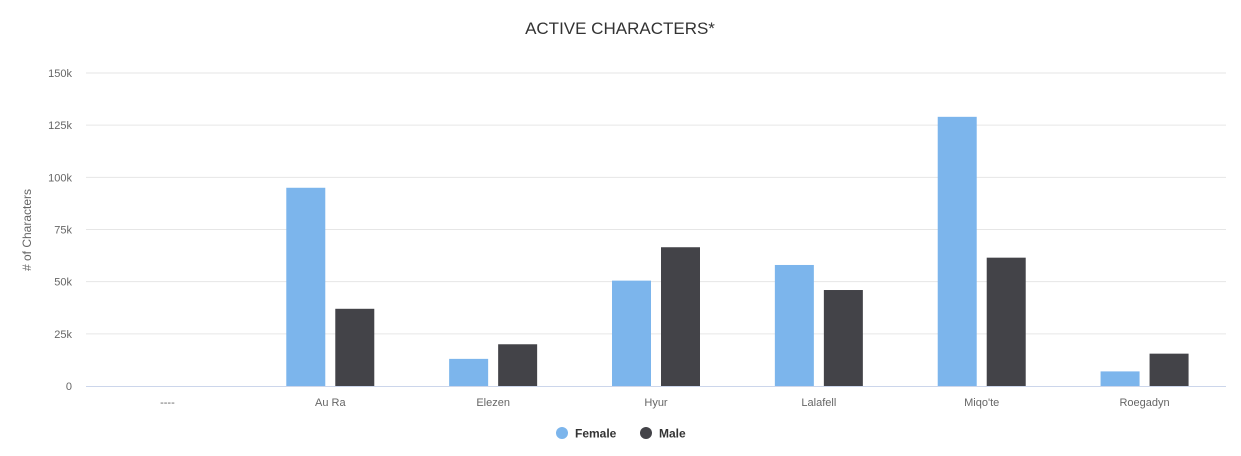 The height and width of the screenshot is (456, 1241). Describe the element at coordinates (620, 28) in the screenshot. I see `chart-title: ACTIVE CHARACTERS*` at that location.